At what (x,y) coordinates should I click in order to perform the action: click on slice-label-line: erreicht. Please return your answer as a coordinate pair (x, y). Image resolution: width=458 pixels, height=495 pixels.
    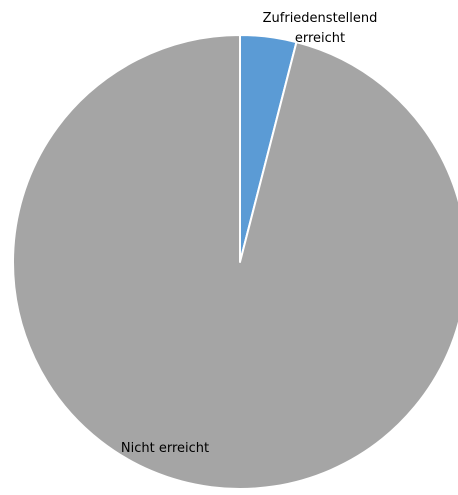
    Looking at the image, I should click on (320, 38).